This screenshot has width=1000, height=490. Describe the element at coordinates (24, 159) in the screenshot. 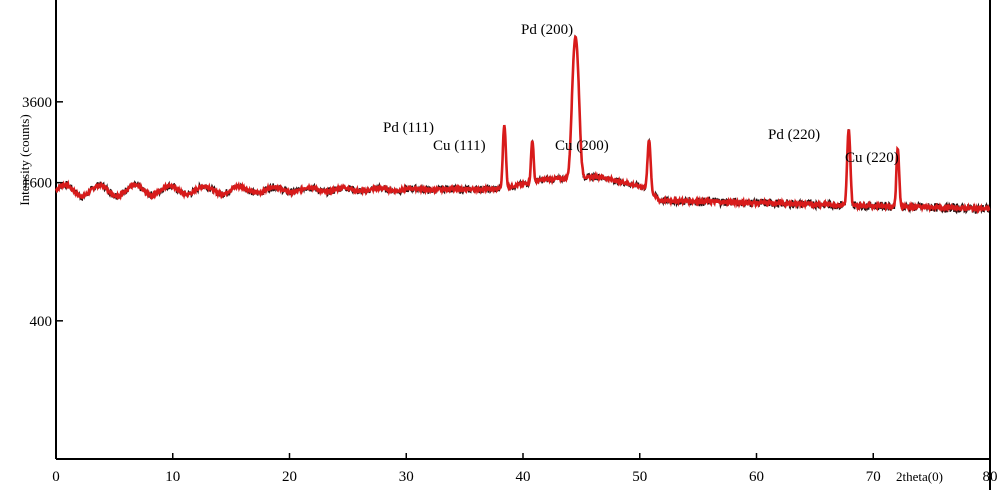

I see `y-axis-label: Intensity (counts)` at that location.